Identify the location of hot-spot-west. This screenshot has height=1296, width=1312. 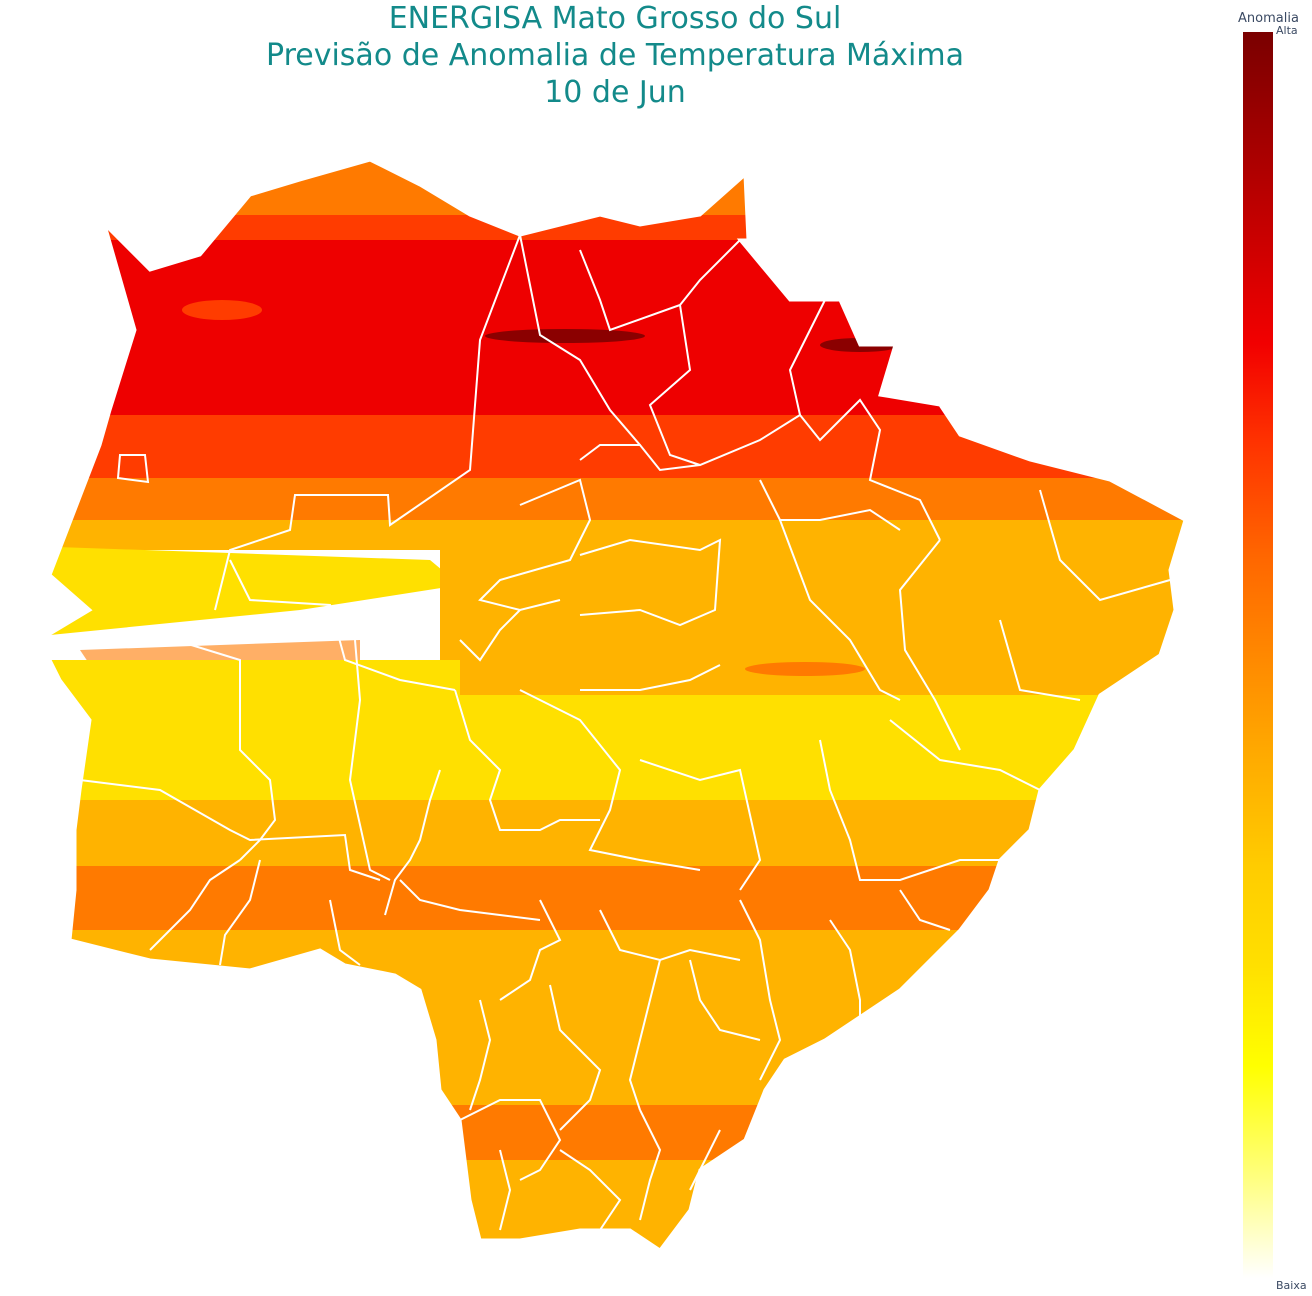
(565, 336).